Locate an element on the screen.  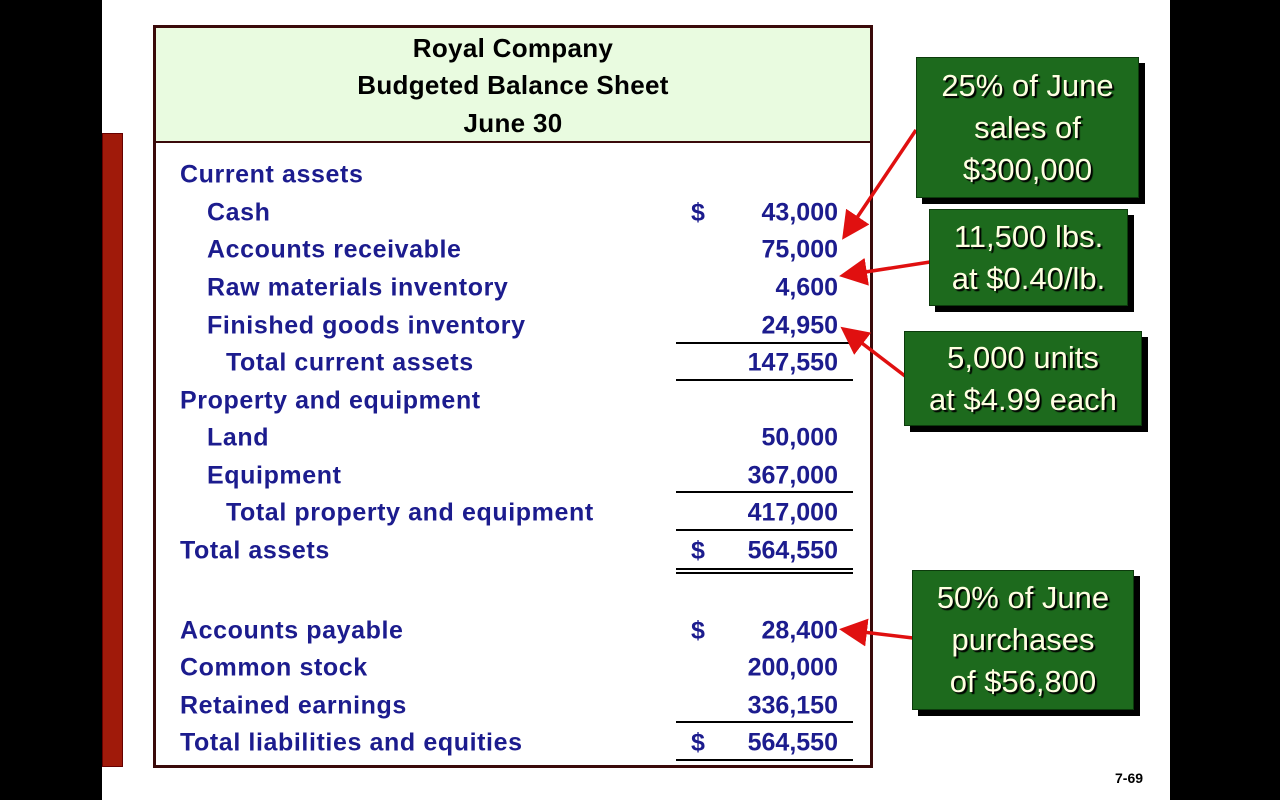
callout-line: 50% of June is located at coordinates (1023, 597).